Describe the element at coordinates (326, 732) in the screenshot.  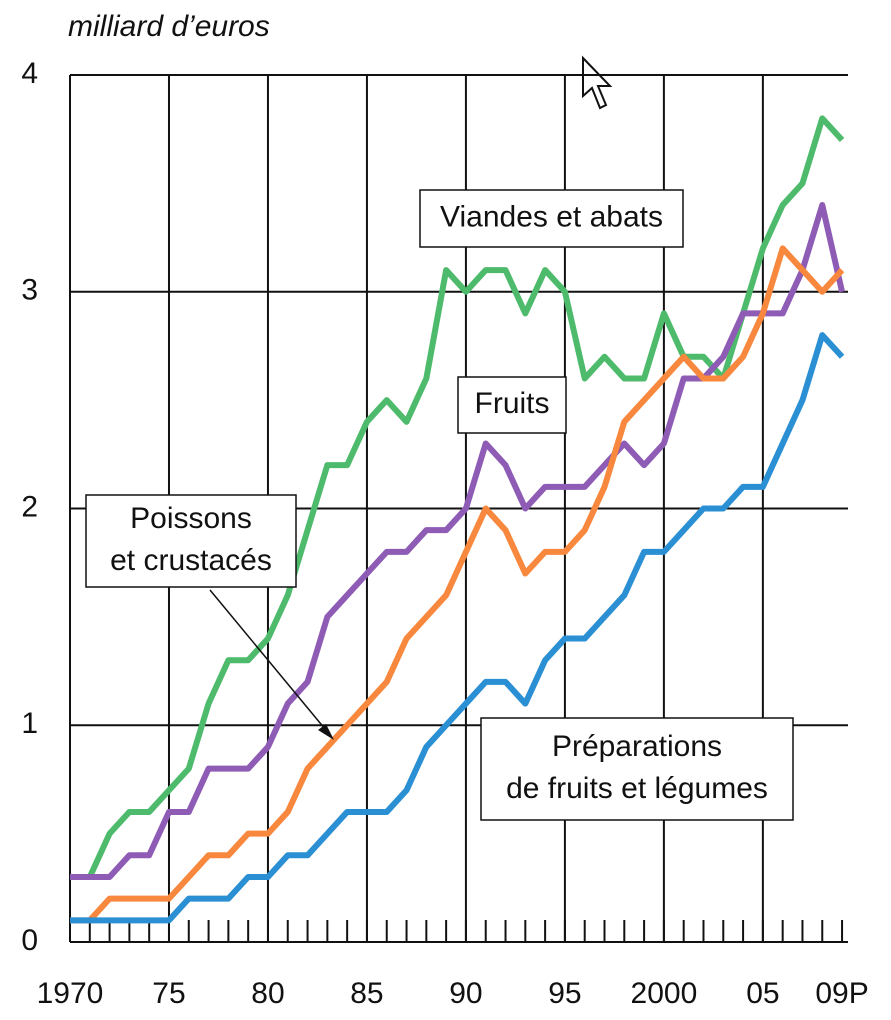
I see `arrow-head` at that location.